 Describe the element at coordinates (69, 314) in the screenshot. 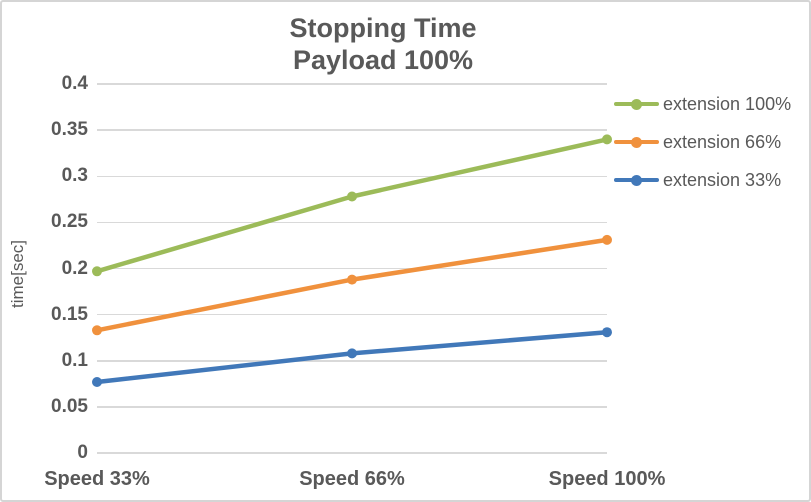

I see `y-tick-label: 0.15` at that location.